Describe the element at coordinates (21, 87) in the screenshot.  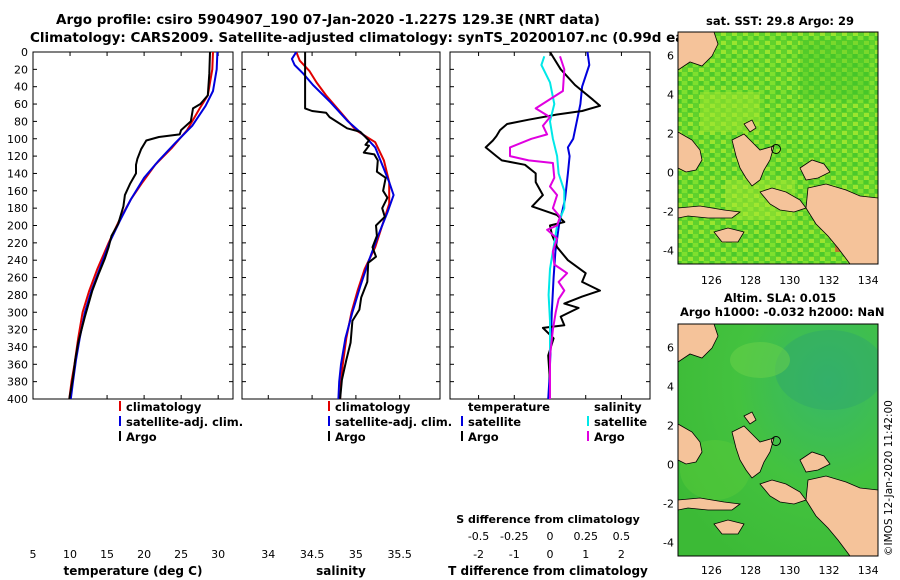
I see `depth-tick-label: 40` at that location.